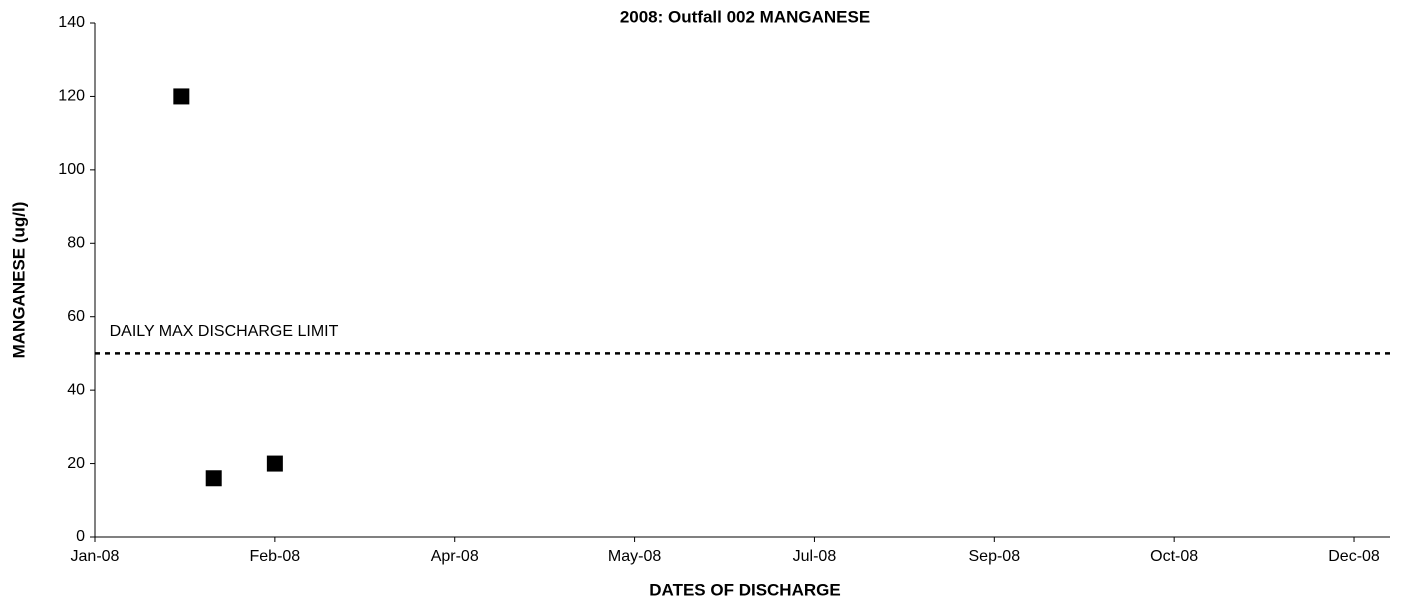 This screenshot has width=1405, height=602. What do you see at coordinates (744, 589) in the screenshot?
I see `x-axis-label: DATES OF DISCHARGE` at bounding box center [744, 589].